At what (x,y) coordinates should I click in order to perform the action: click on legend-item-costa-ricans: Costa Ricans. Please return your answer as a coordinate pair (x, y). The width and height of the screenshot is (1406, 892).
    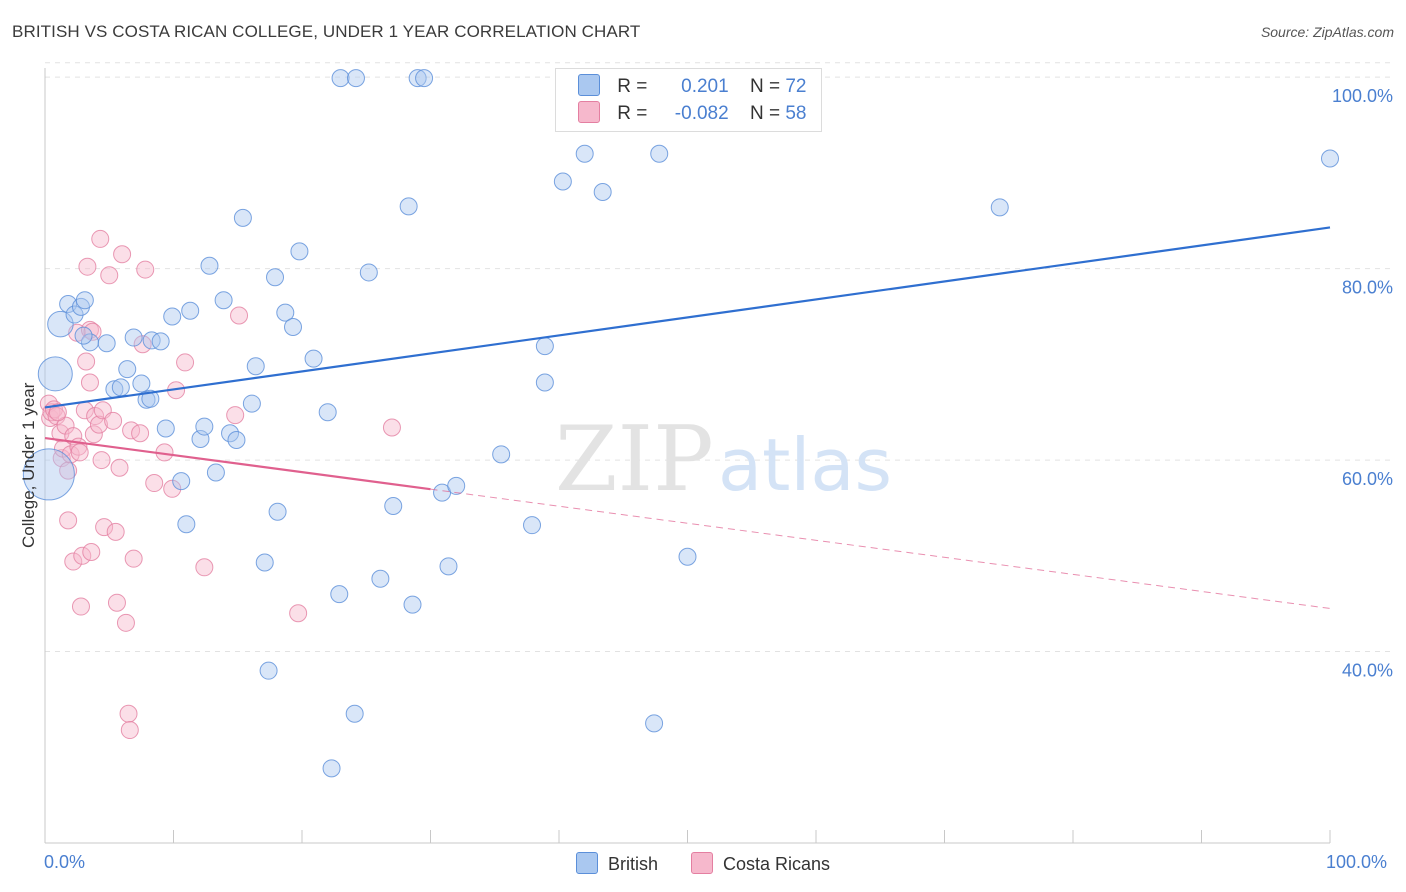
    Looking at the image, I should click on (760, 863).